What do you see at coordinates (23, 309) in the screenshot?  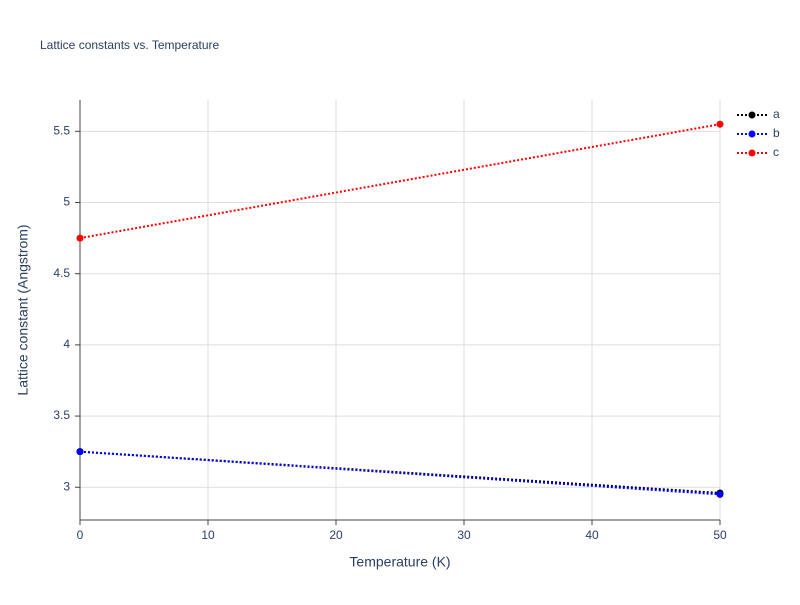 I see `y-axis-title: Lattice constant (Angstrom)` at bounding box center [23, 309].